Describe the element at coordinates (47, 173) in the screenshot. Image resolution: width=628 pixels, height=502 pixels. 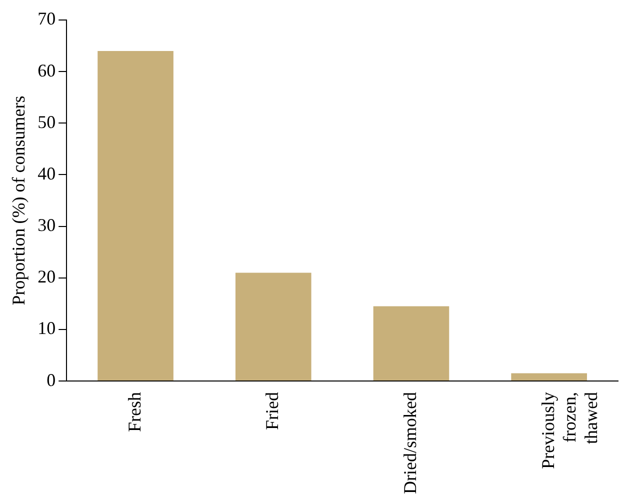
I see `y-tick-label: 40` at that location.